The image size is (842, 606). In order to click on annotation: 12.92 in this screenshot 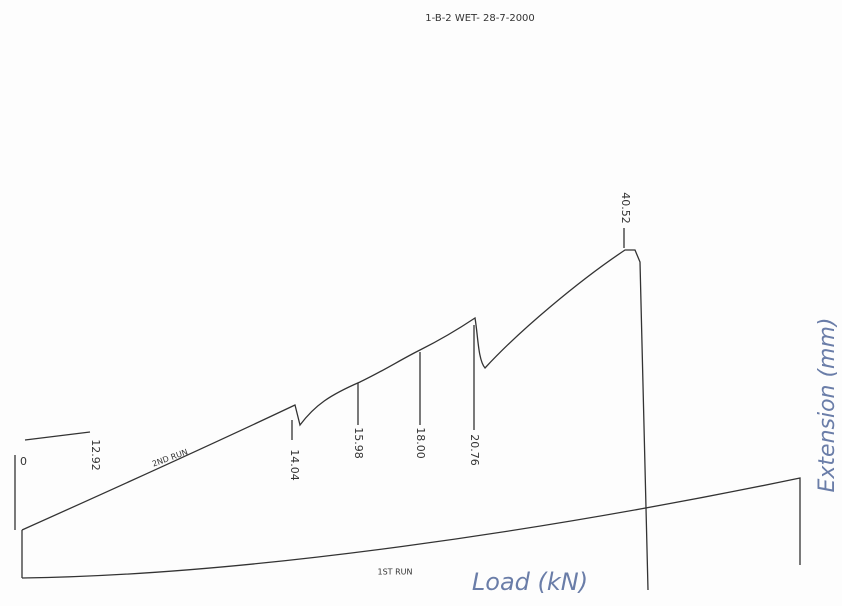, I will do `click(95, 455)`.